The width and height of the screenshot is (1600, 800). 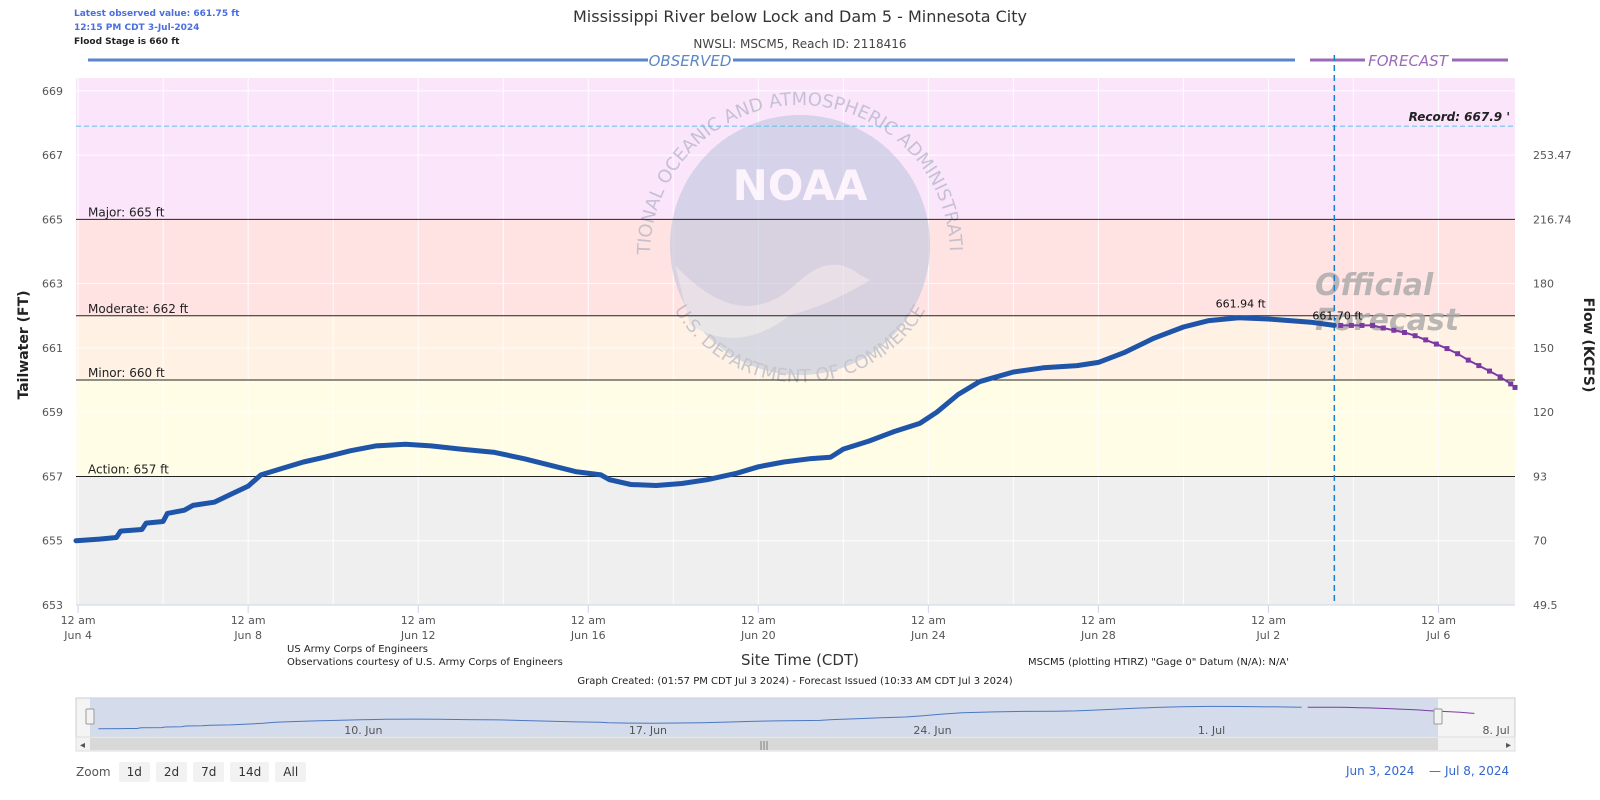 I want to click on y-axis-title: Tailwater (FT), so click(x=24, y=344).